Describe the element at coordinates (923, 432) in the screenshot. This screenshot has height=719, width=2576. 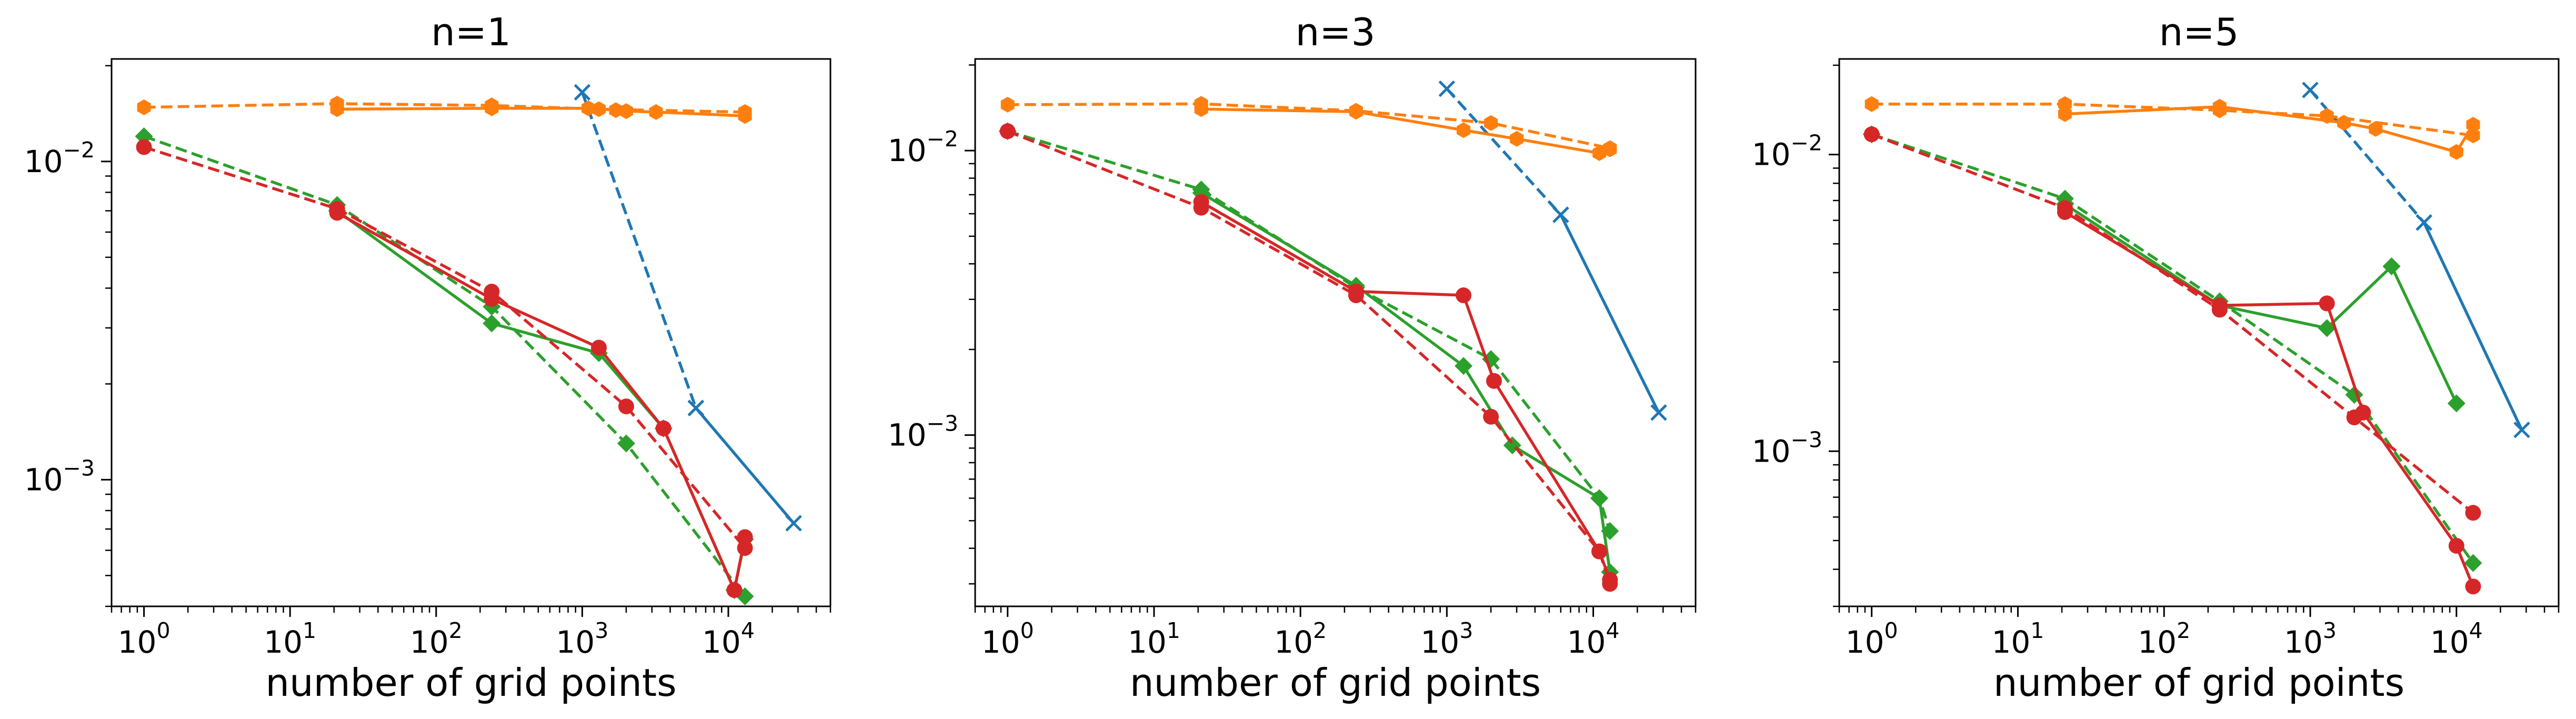
I see `y-tick-label: 10⁻³` at that location.